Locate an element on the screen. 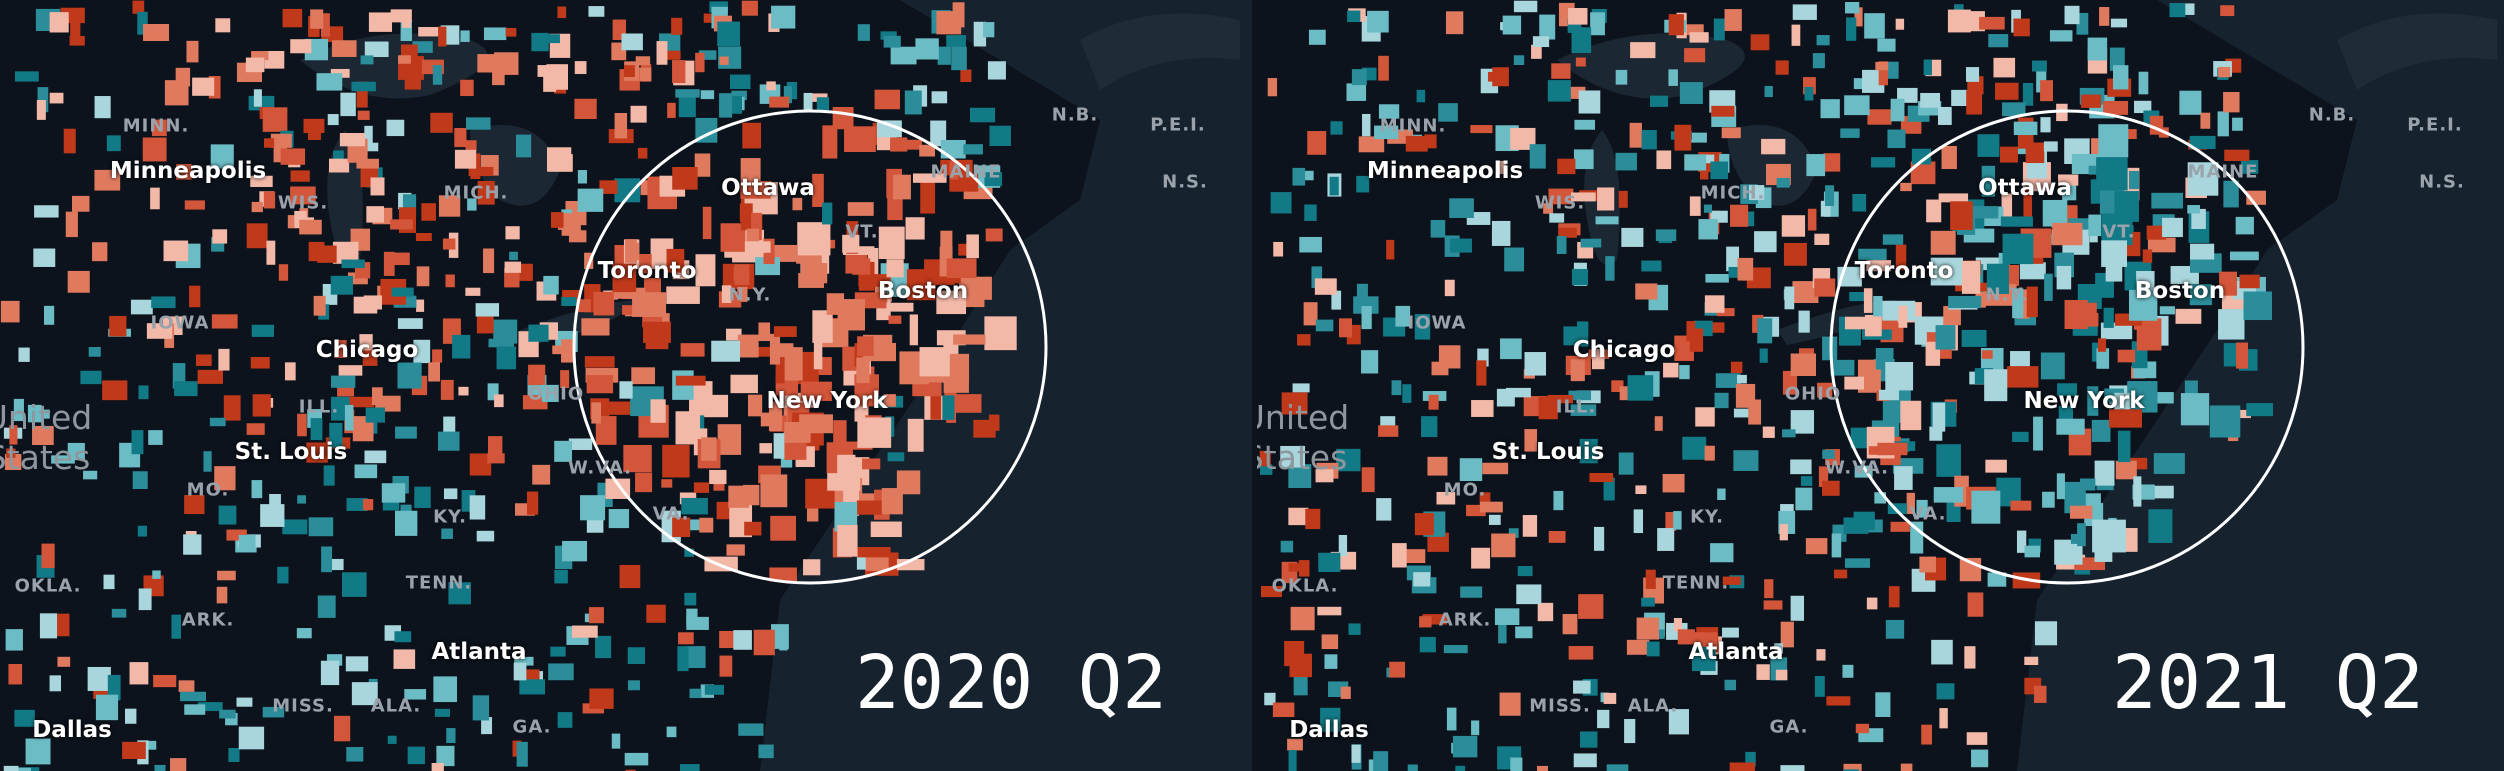 This screenshot has width=2504, height=771. city-label: St. Louis is located at coordinates (1548, 452).